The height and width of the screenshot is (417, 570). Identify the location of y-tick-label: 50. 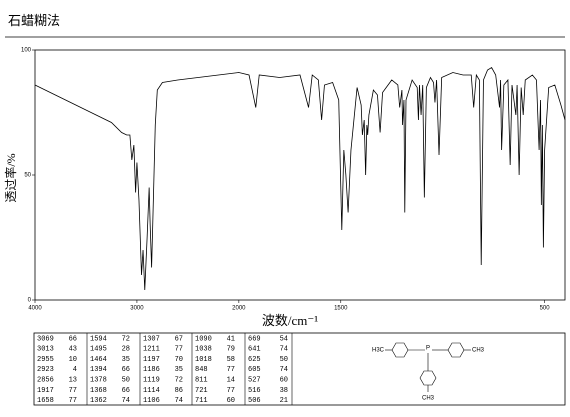
(27, 176).